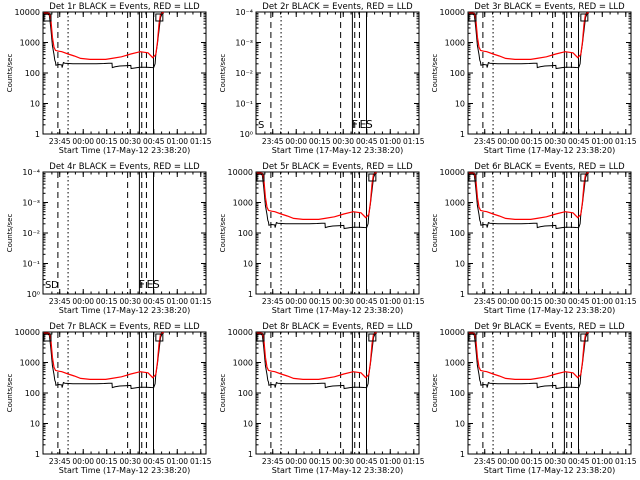  I want to click on corner-marker-label: S, so click(48, 285).